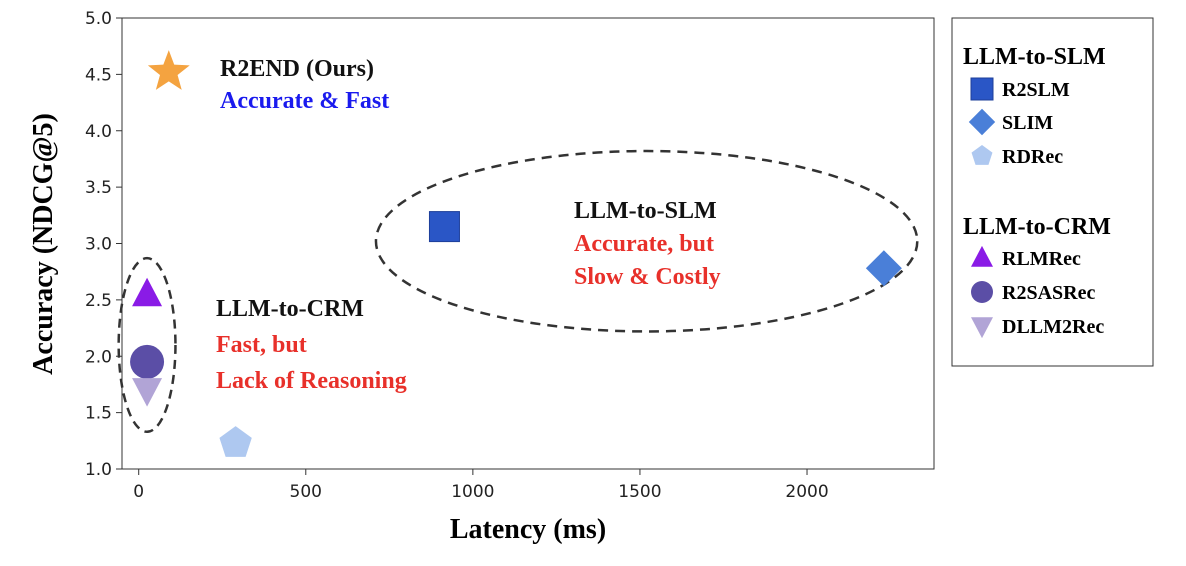 Image resolution: width=1186 pixels, height=566 pixels. What do you see at coordinates (290, 309) in the screenshot?
I see `annotation-crm-title: LLM-to-CRM` at bounding box center [290, 309].